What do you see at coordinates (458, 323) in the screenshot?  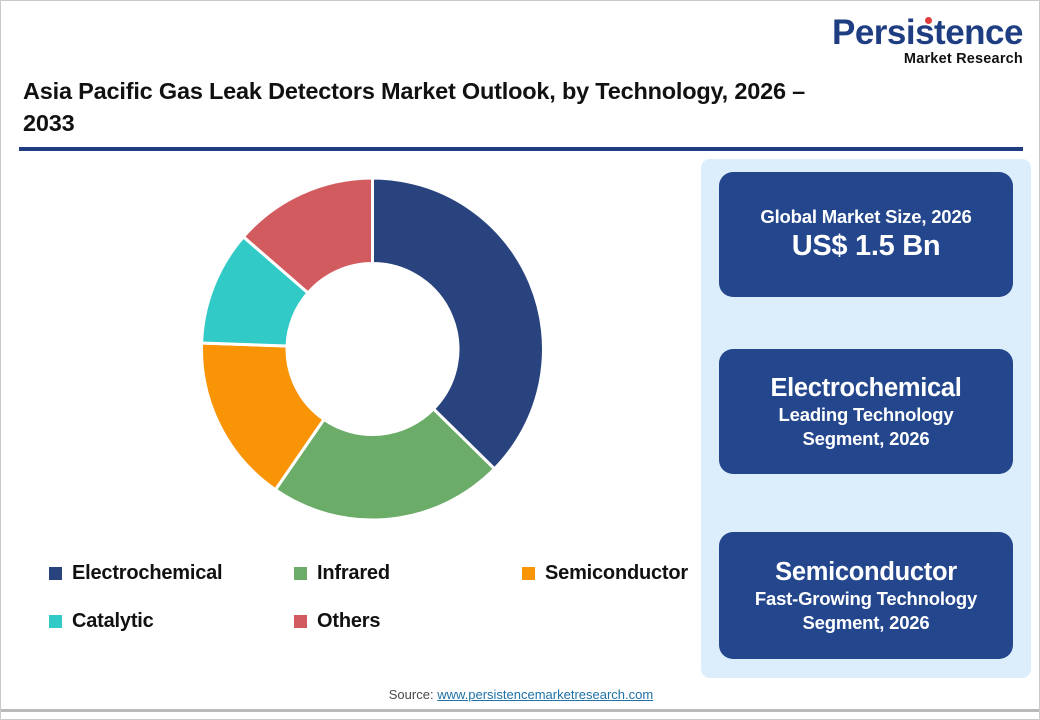 I see `donut-slice-electrochemical` at bounding box center [458, 323].